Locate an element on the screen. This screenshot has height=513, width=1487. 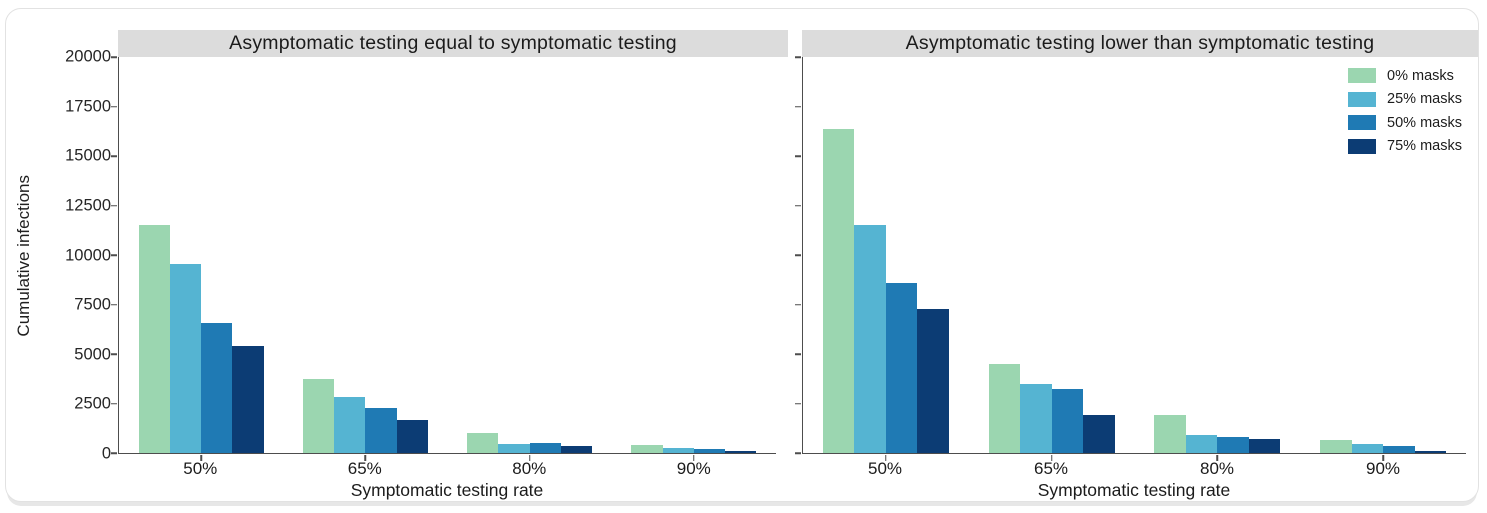
y-tick-label: 12500 is located at coordinates (88, 205).